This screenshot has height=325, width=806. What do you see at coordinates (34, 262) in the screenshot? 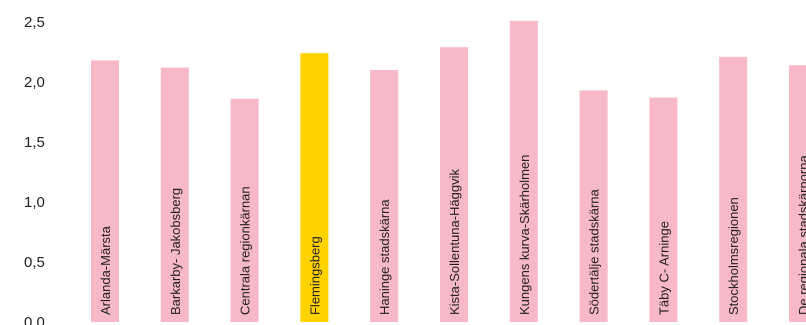
I see `y-tick-label: 0,5` at bounding box center [34, 262].